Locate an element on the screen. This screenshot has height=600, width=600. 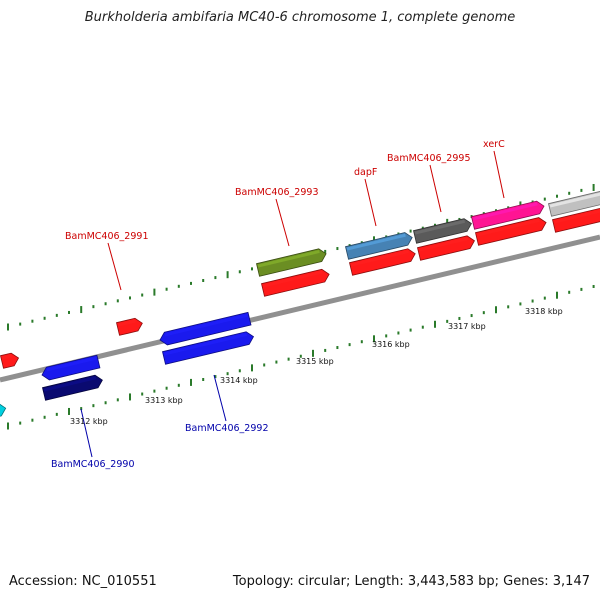
gene-label: dapF is located at coordinates (365, 172).